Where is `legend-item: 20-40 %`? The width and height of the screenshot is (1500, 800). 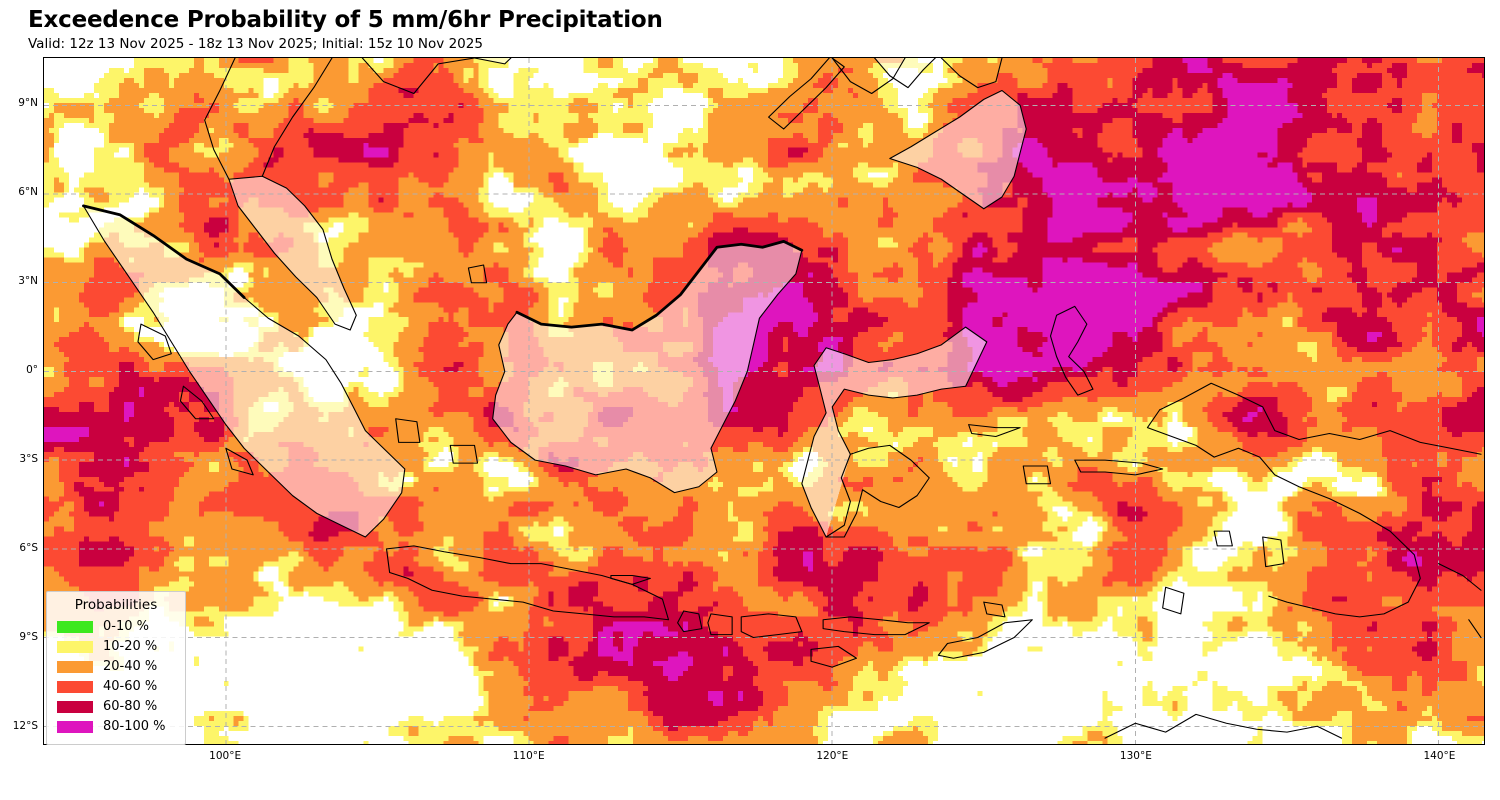 legend-item: 20-40 % is located at coordinates (116, 667).